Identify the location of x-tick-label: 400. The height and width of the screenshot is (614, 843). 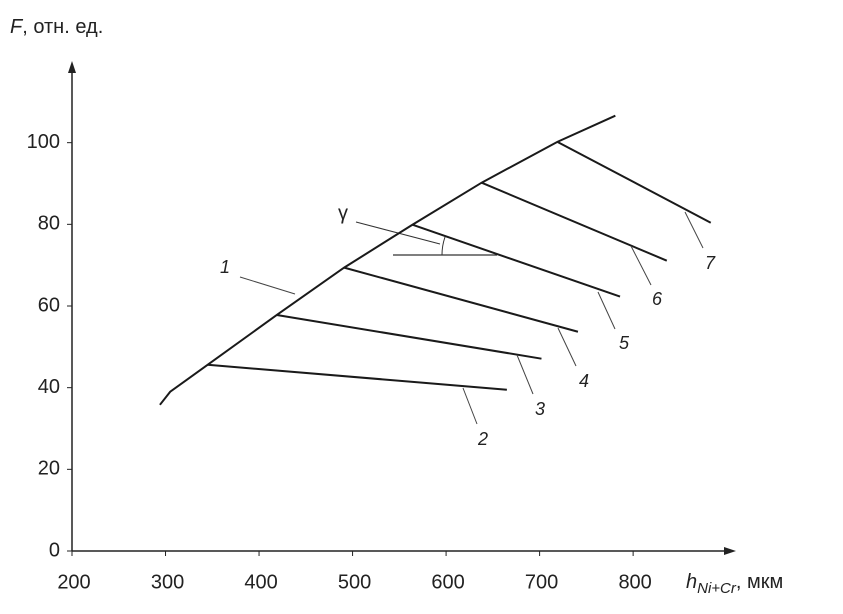
(260, 582).